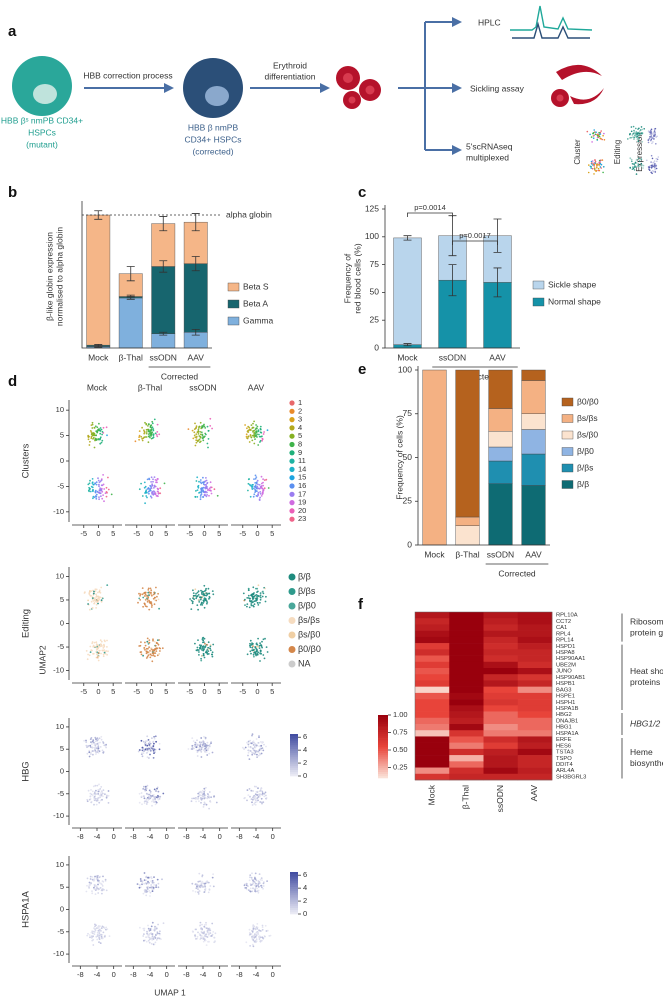 The image size is (663, 1001). What do you see at coordinates (533, 375) in the screenshot?
I see `bar-segment` at bounding box center [533, 375].